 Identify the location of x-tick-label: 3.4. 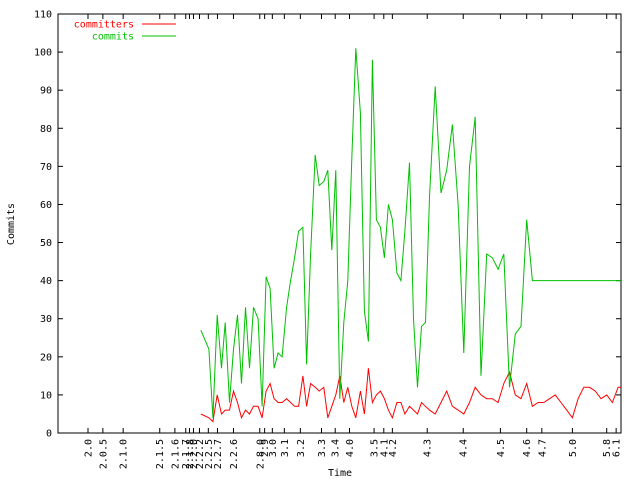
(336, 448).